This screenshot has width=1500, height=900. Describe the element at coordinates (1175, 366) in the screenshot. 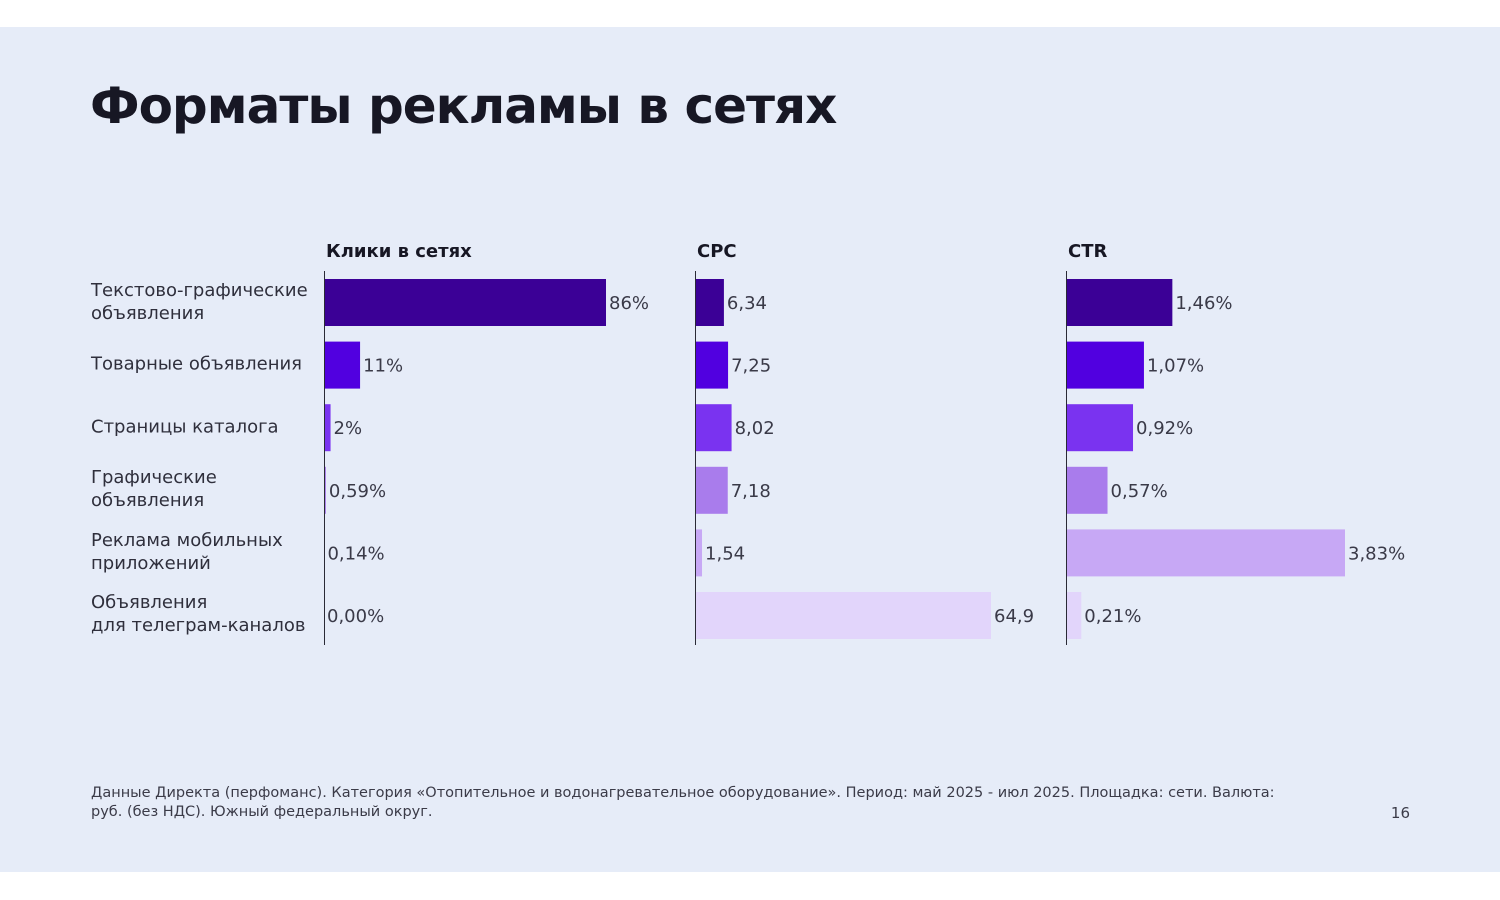

I see `data-label-2-1: 1,07%` at that location.